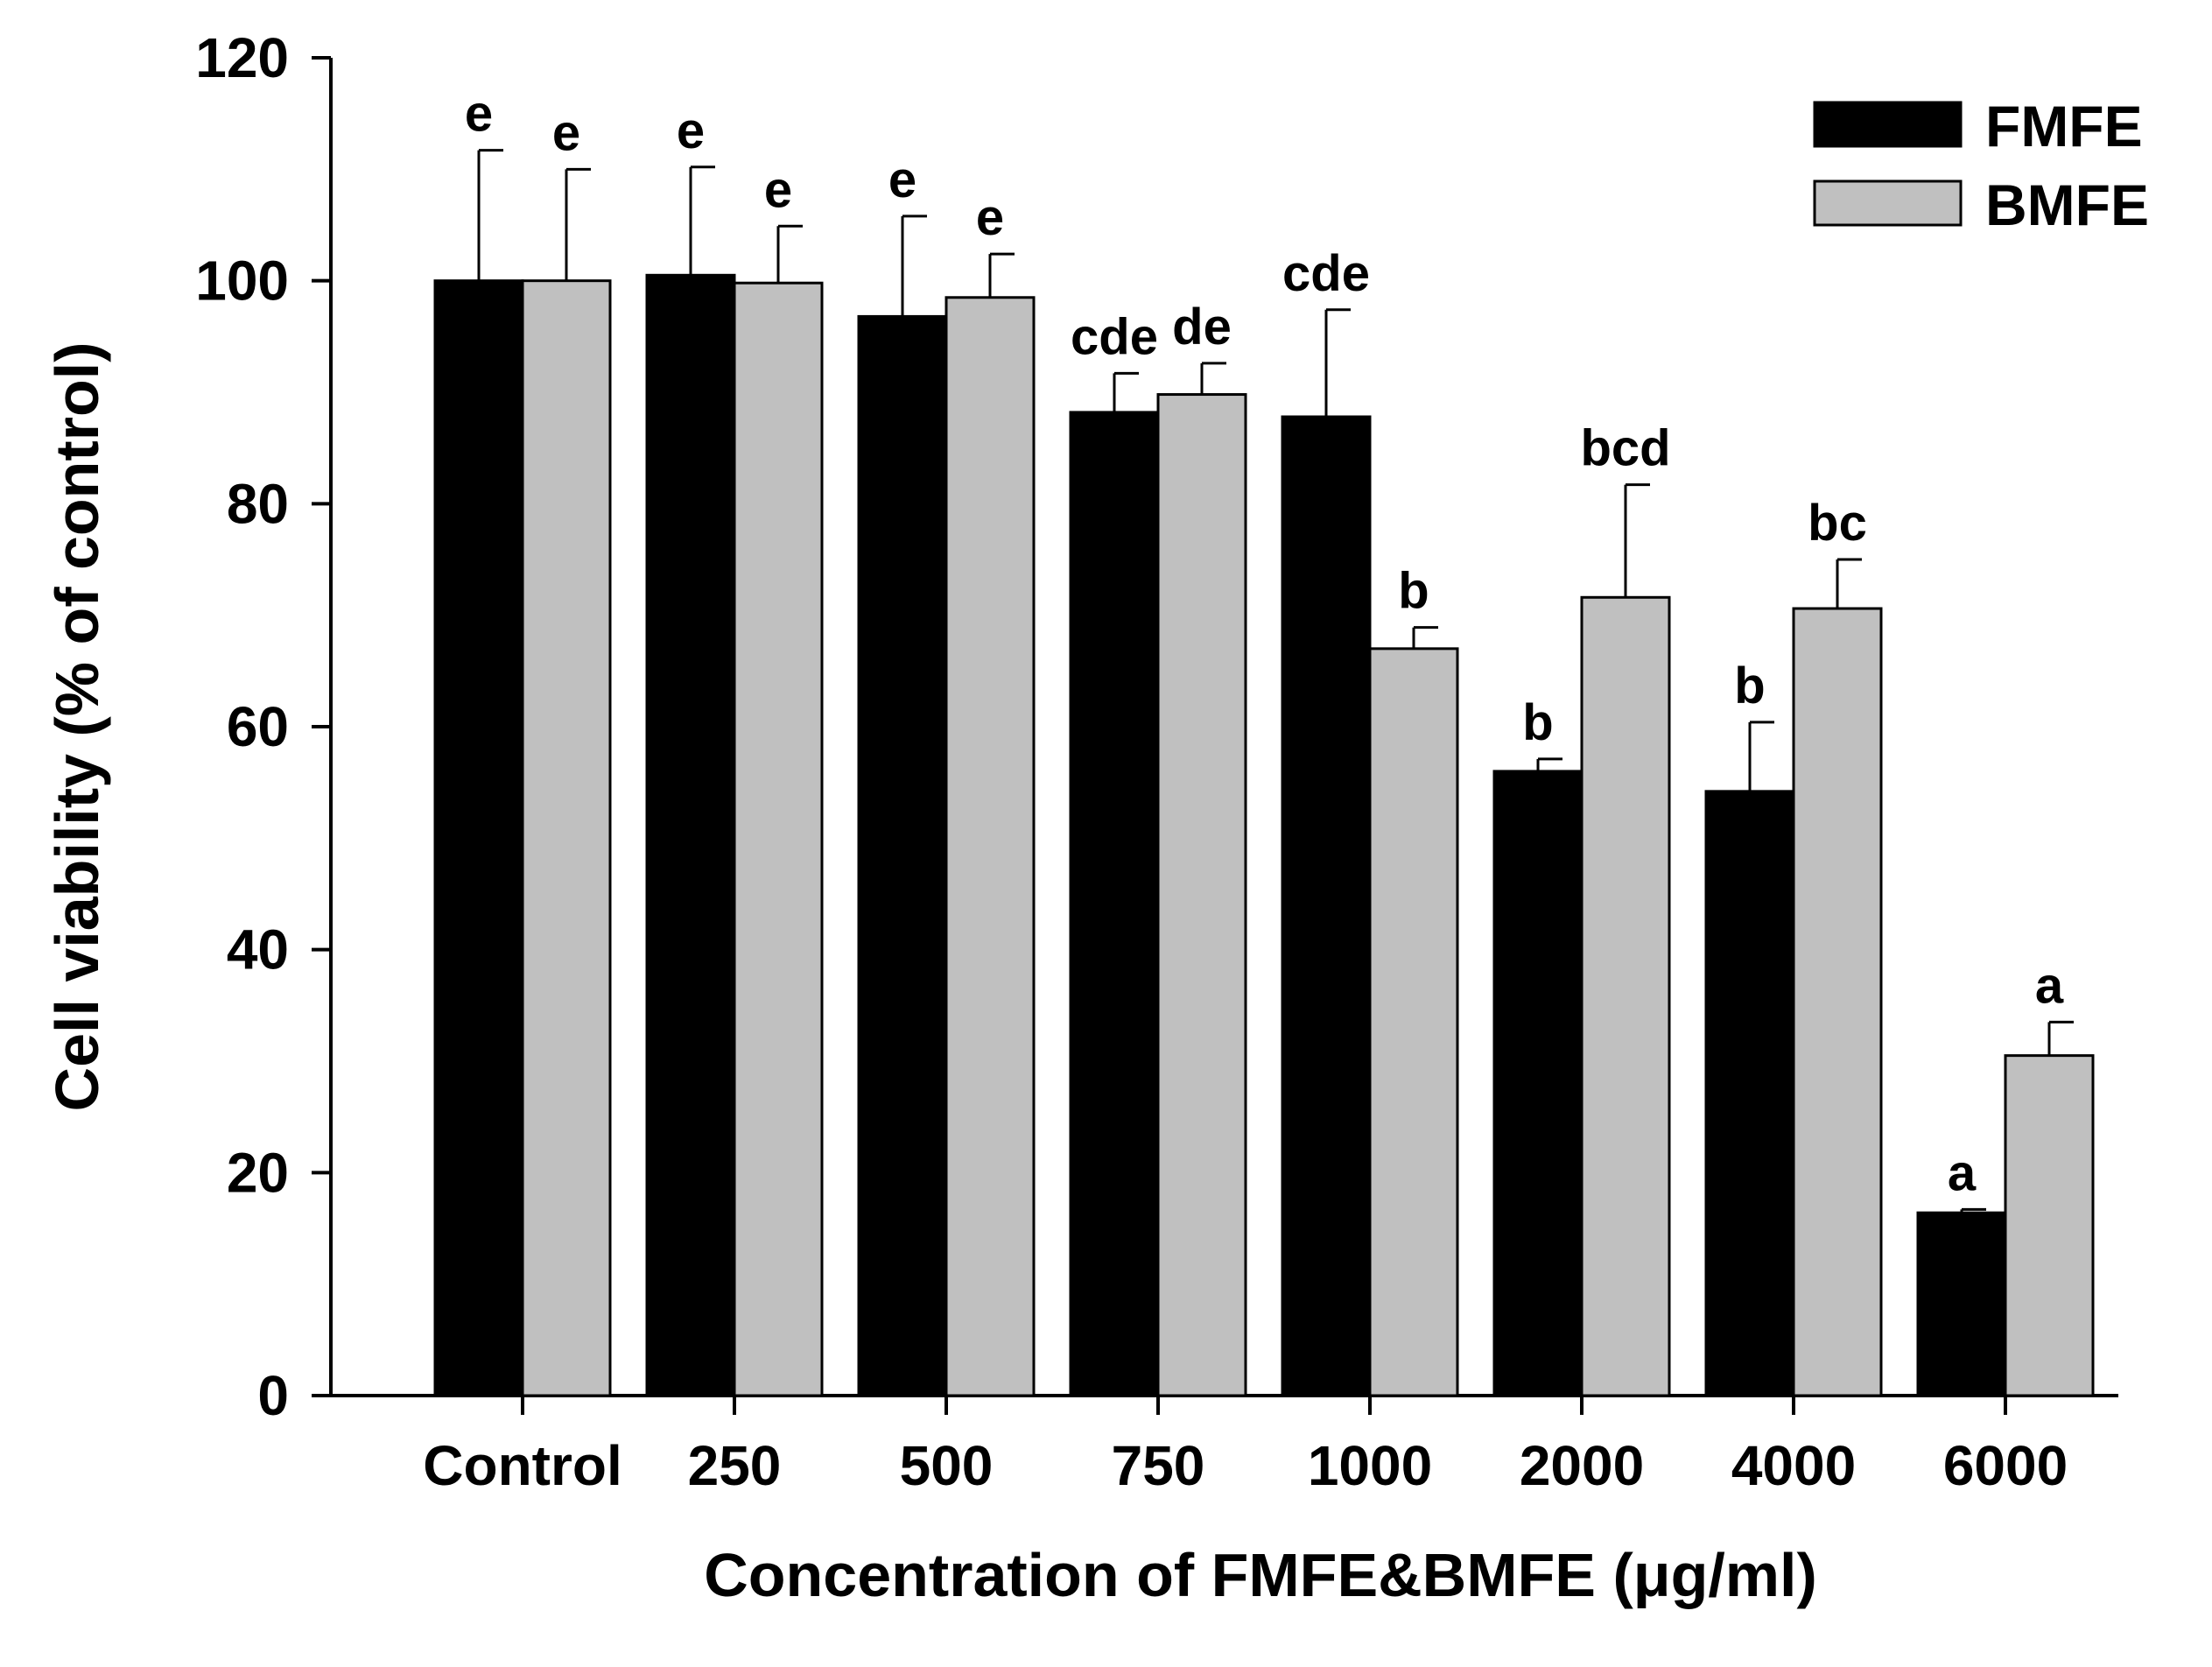 Image resolution: width=2212 pixels, height=1667 pixels. I want to click on y-tick-label: 0, so click(273, 1396).